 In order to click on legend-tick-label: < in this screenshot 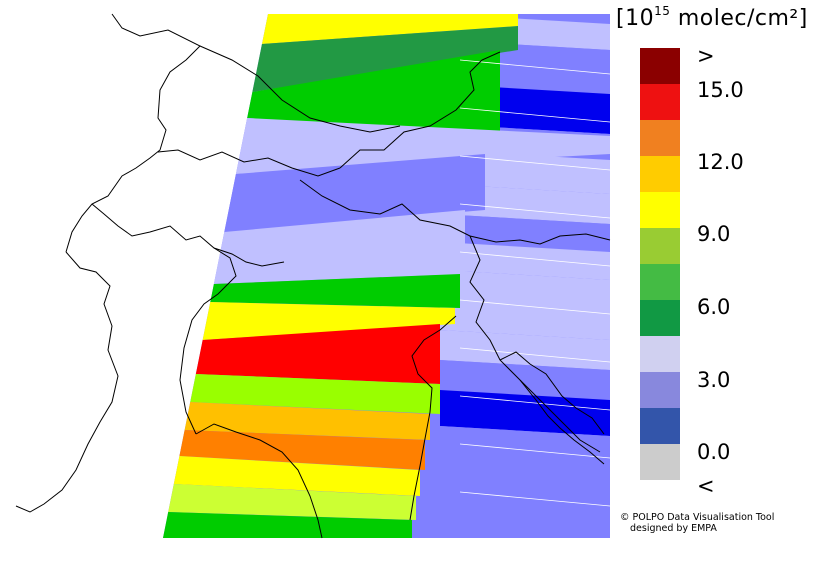, I will do `click(706, 486)`.